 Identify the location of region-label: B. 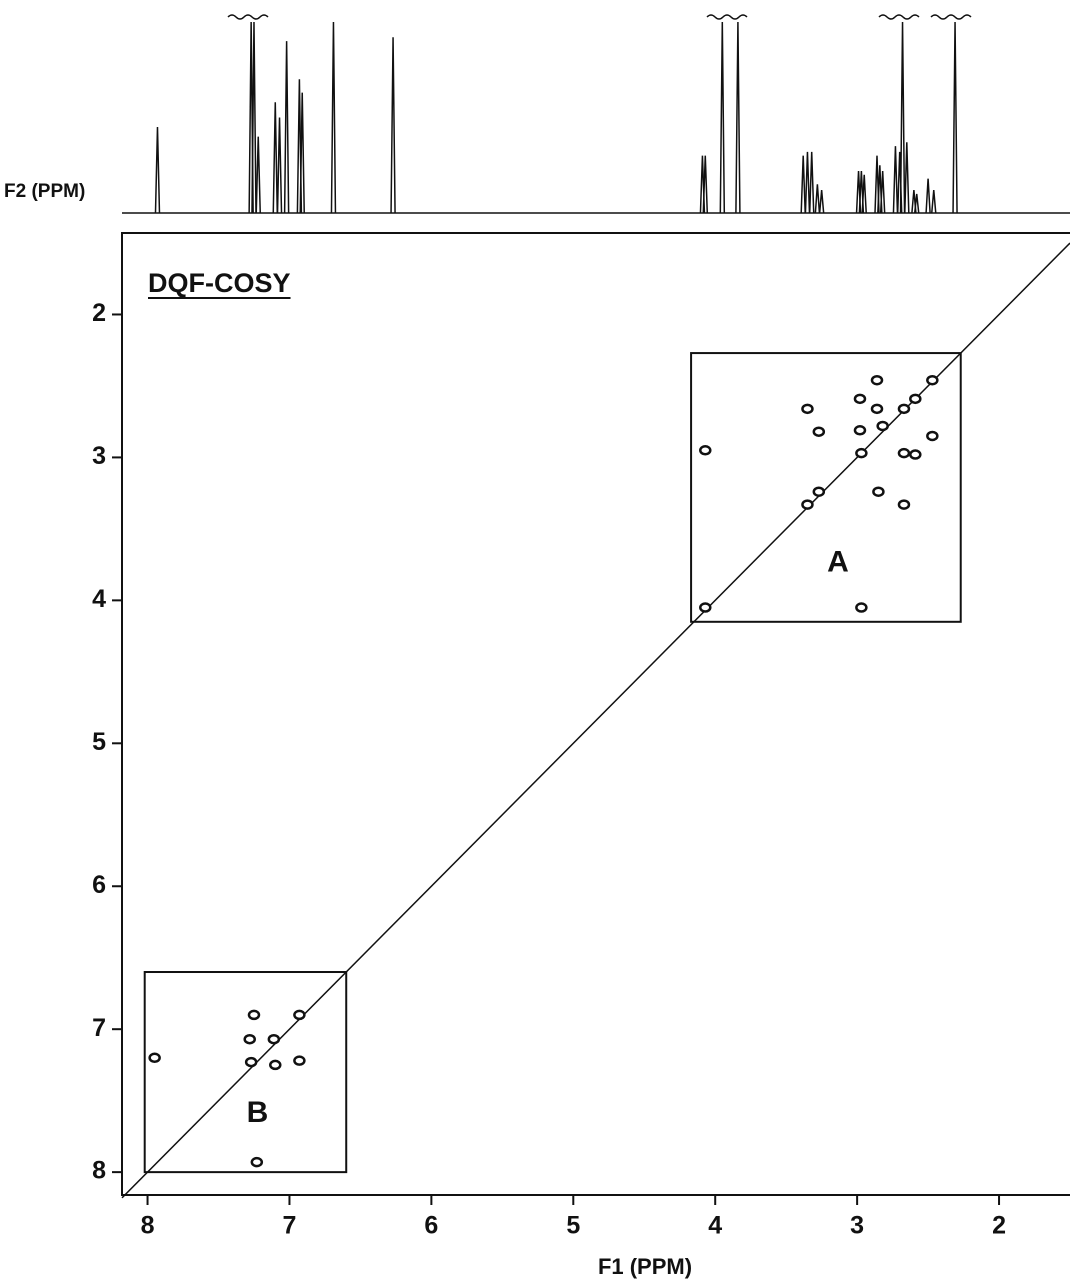
(258, 1112).